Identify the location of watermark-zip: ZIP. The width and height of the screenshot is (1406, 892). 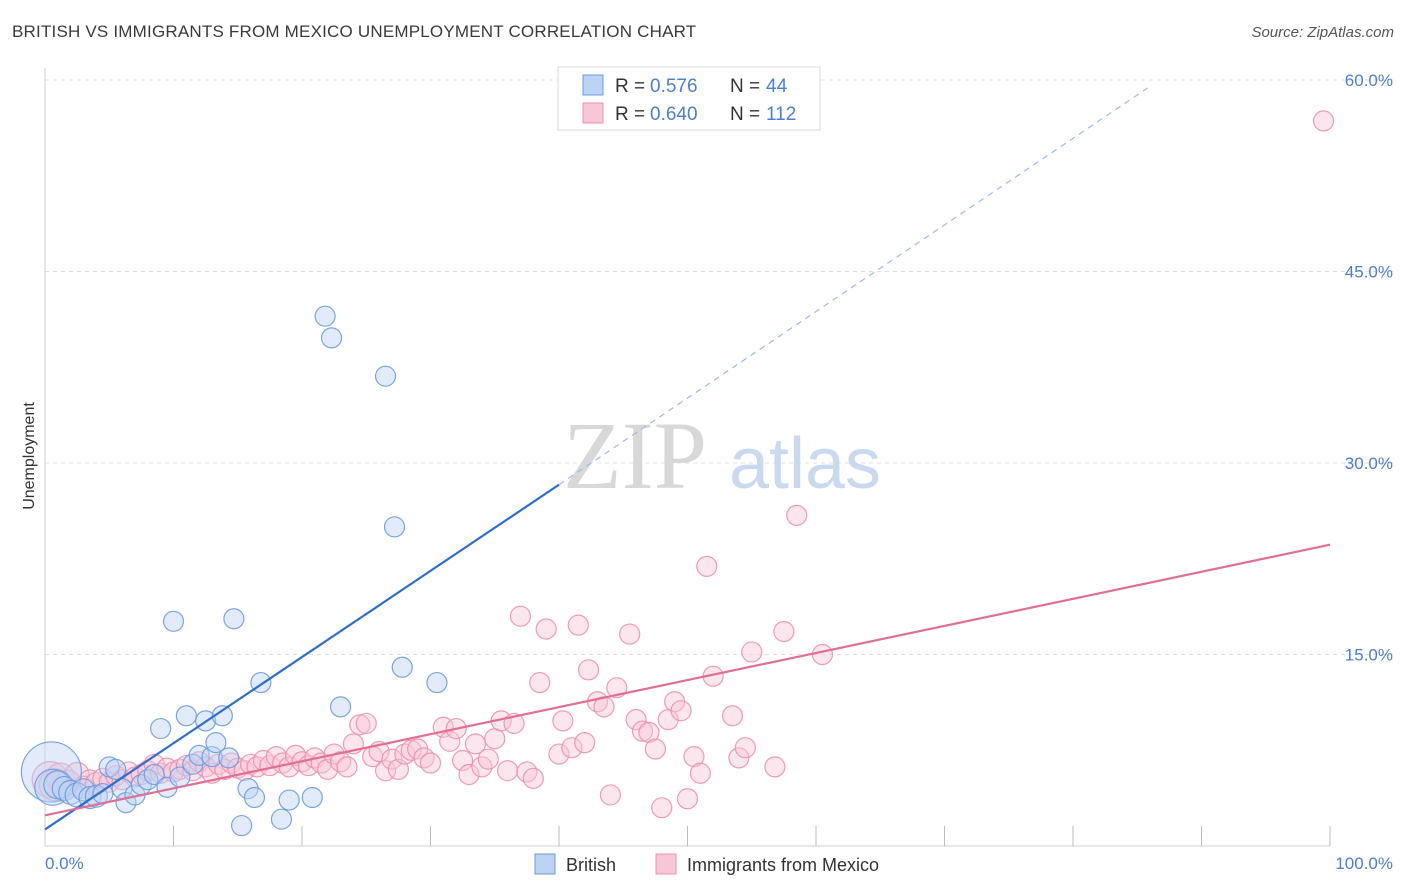
(635, 455).